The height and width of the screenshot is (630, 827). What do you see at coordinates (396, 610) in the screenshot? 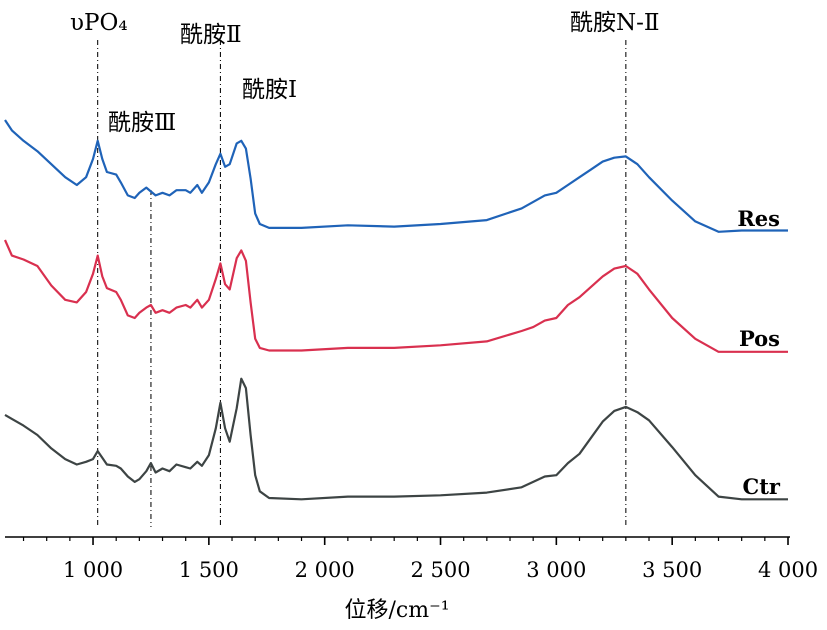
I see `x-axis-label: 位移/cm⁻¹` at bounding box center [396, 610].